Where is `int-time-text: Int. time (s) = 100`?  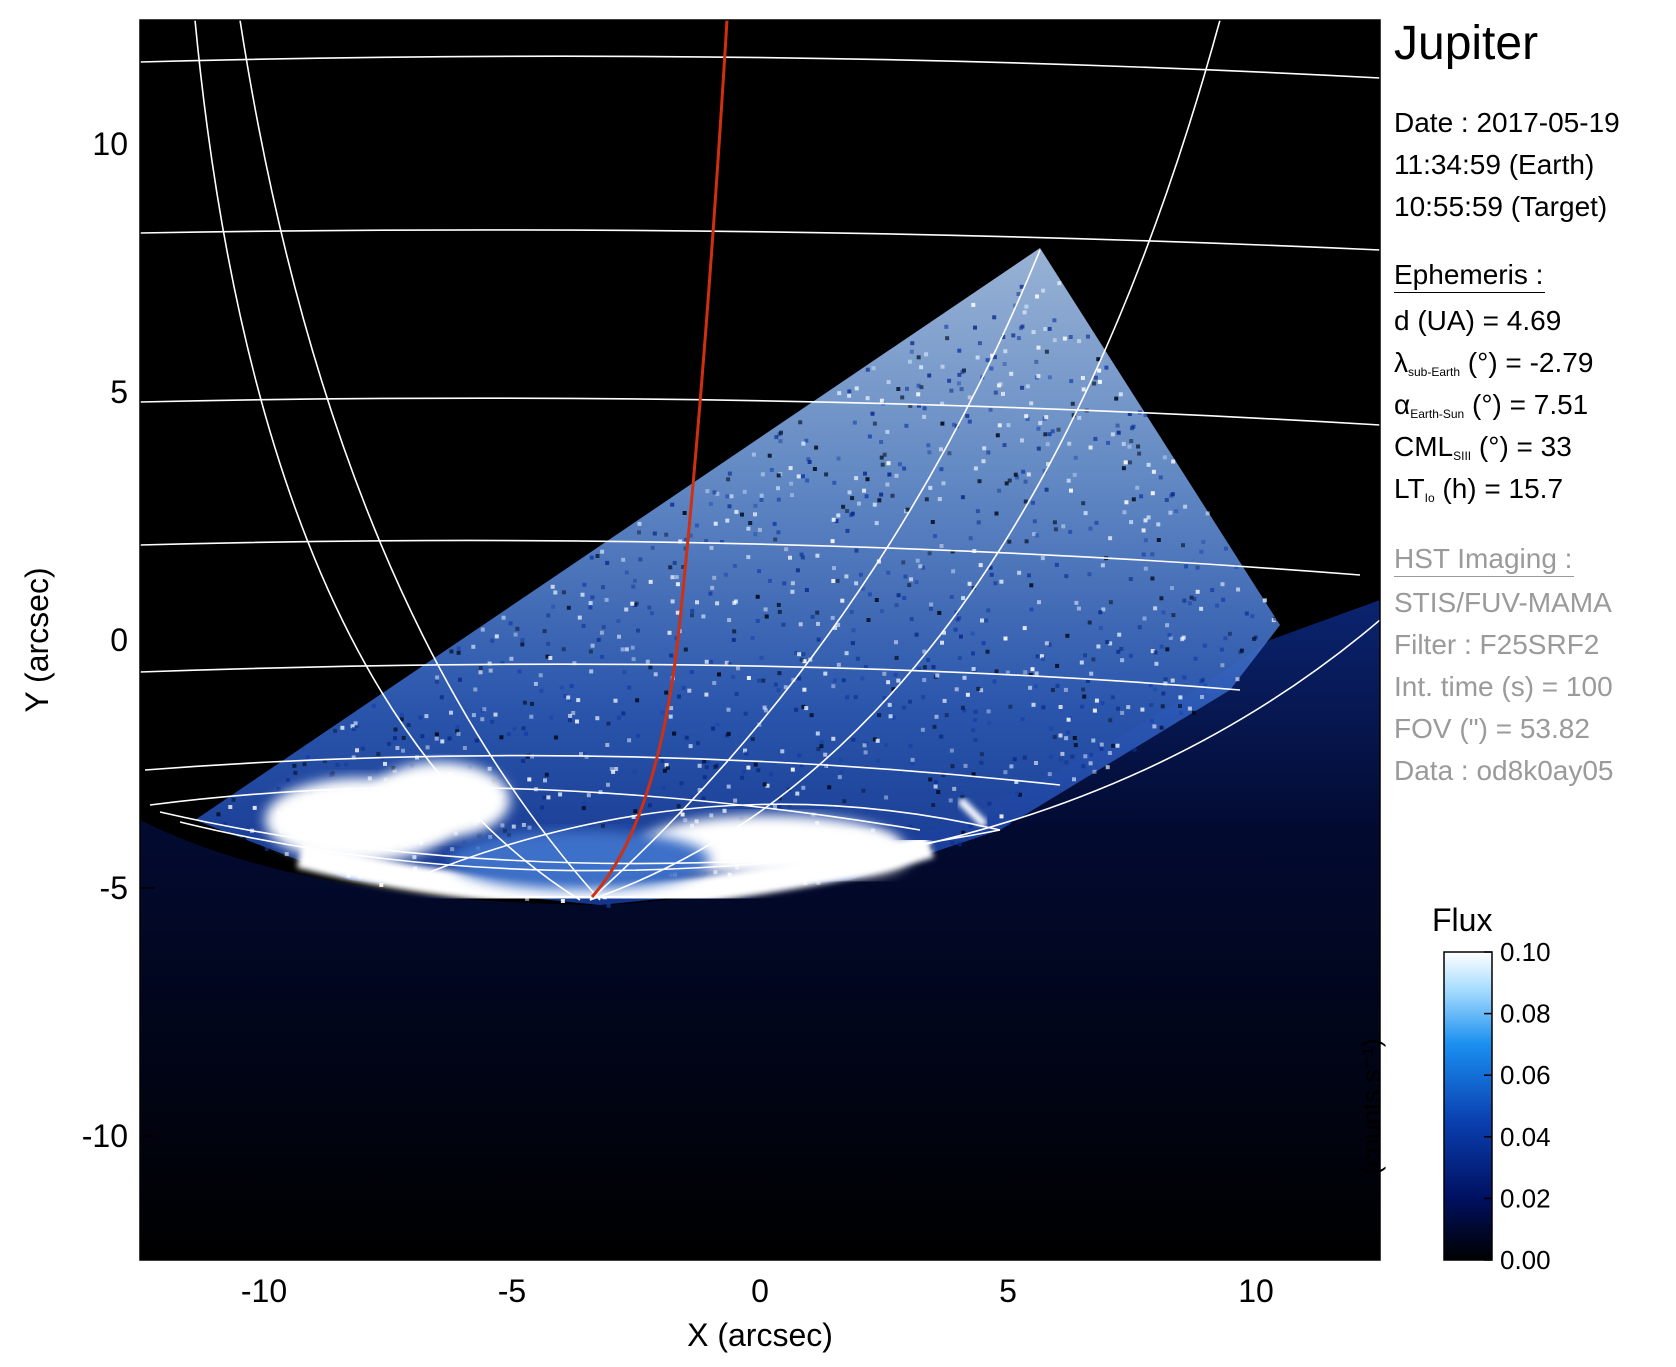
int-time-text: Int. time (s) = 100 is located at coordinates (1503, 686).